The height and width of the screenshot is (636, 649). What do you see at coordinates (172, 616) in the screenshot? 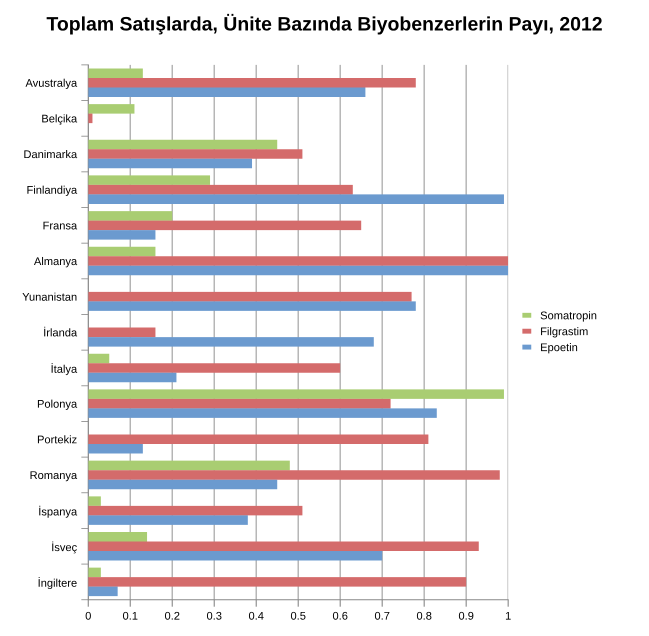
I see `x-tick-label: 0.2` at bounding box center [172, 616].